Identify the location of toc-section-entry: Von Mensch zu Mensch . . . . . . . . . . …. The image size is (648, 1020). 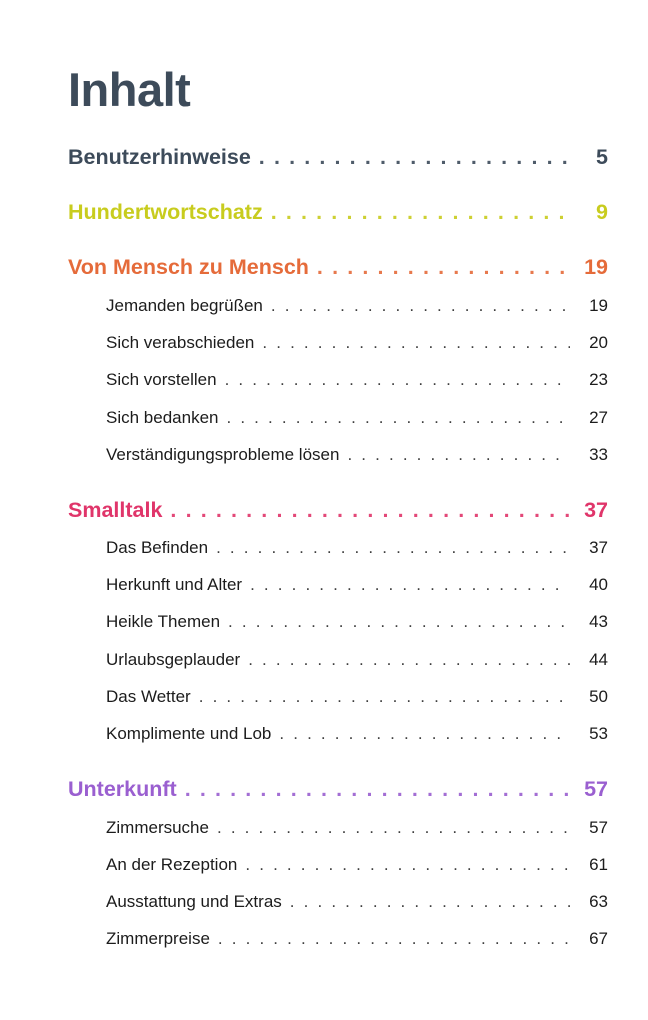
(338, 267).